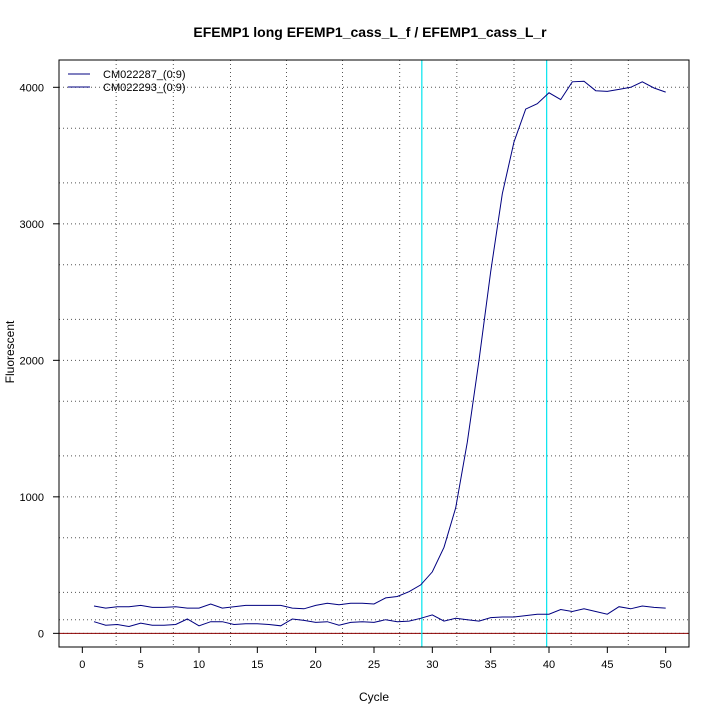 The height and width of the screenshot is (720, 720). I want to click on y-axis: 0 1000 2000 3000 4000, so click(39, 361).